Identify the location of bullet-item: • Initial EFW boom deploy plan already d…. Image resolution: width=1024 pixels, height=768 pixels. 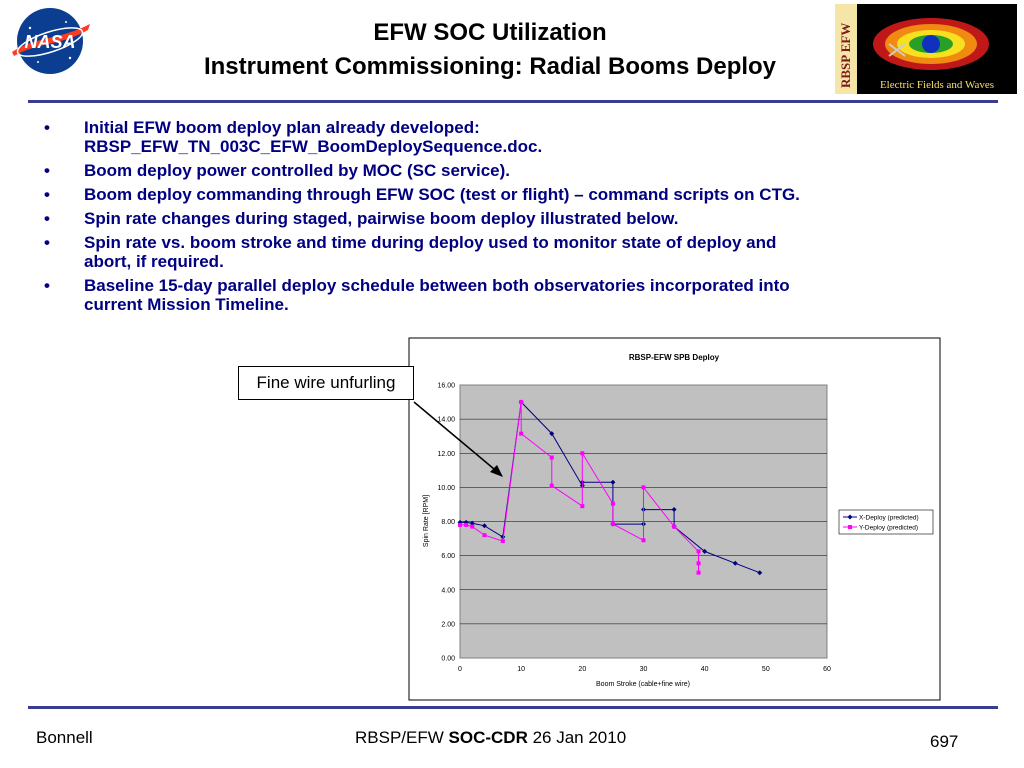
(504, 137).